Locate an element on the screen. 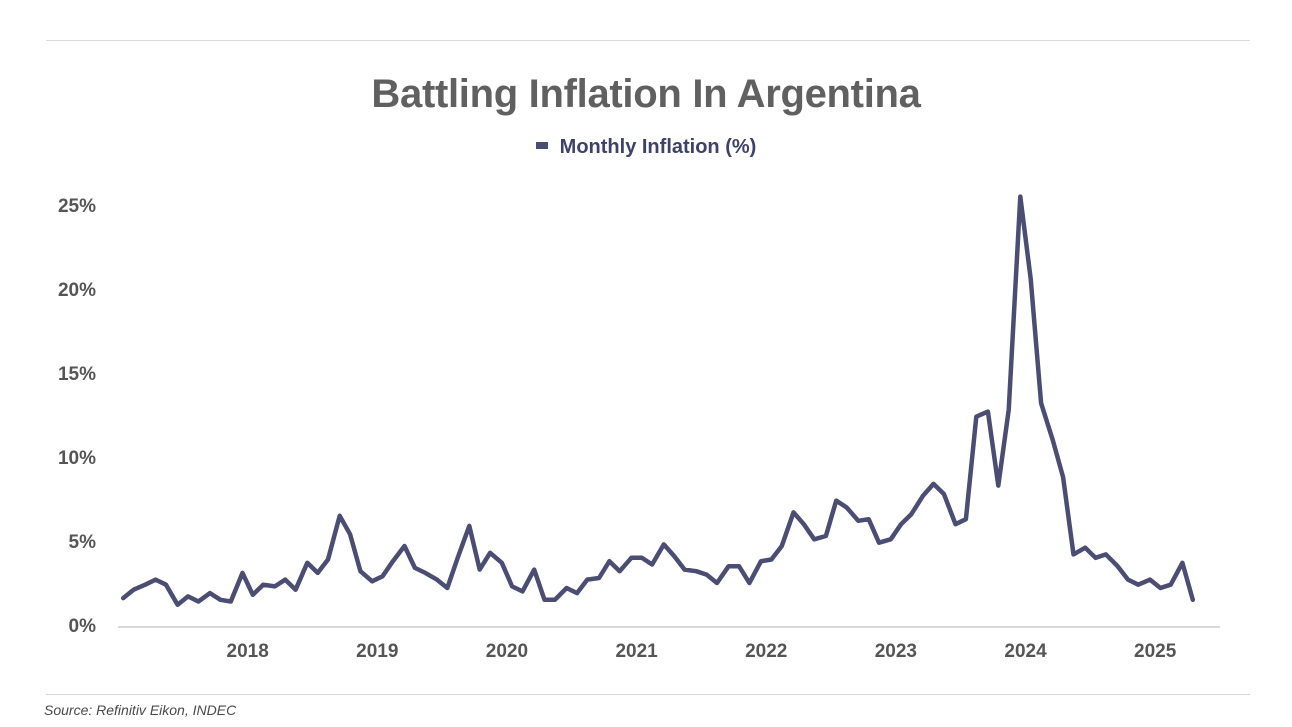  y-tick-label: 15% is located at coordinates (77, 374).